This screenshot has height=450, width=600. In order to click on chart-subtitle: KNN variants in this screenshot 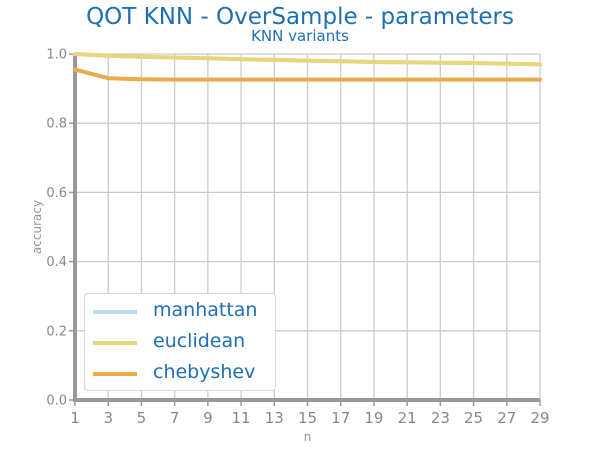, I will do `click(300, 36)`.